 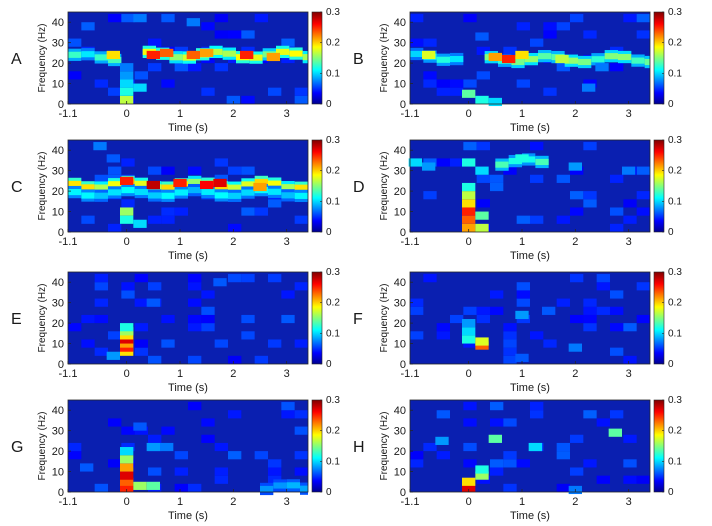 What do you see at coordinates (410, 374) in the screenshot?
I see `x-tick-label: -1.1` at bounding box center [410, 374].